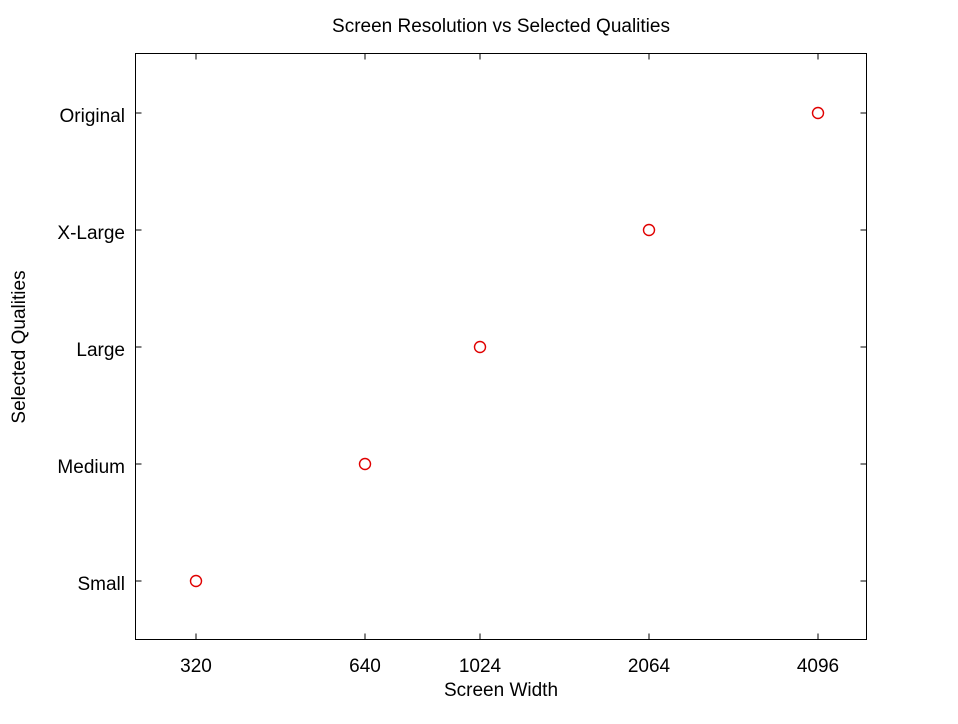  I want to click on chart-title: Screen Resolution vs Selected Qualities, so click(501, 26).